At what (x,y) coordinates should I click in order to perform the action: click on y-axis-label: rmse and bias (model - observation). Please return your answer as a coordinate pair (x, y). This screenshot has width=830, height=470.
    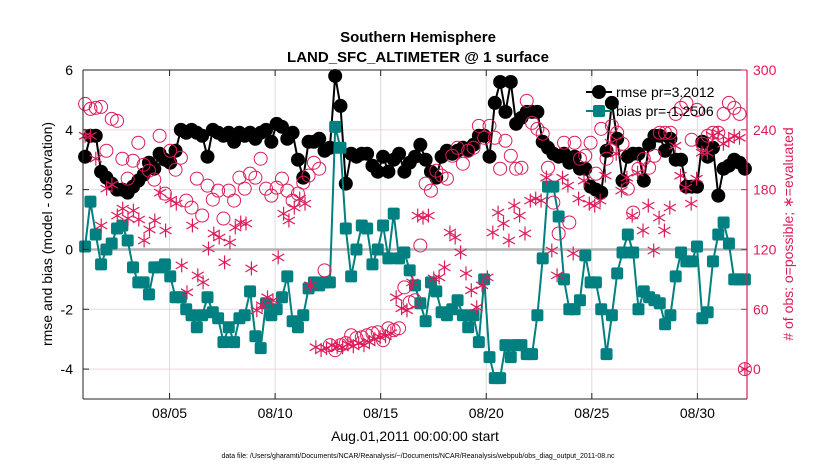
    Looking at the image, I should click on (47, 234).